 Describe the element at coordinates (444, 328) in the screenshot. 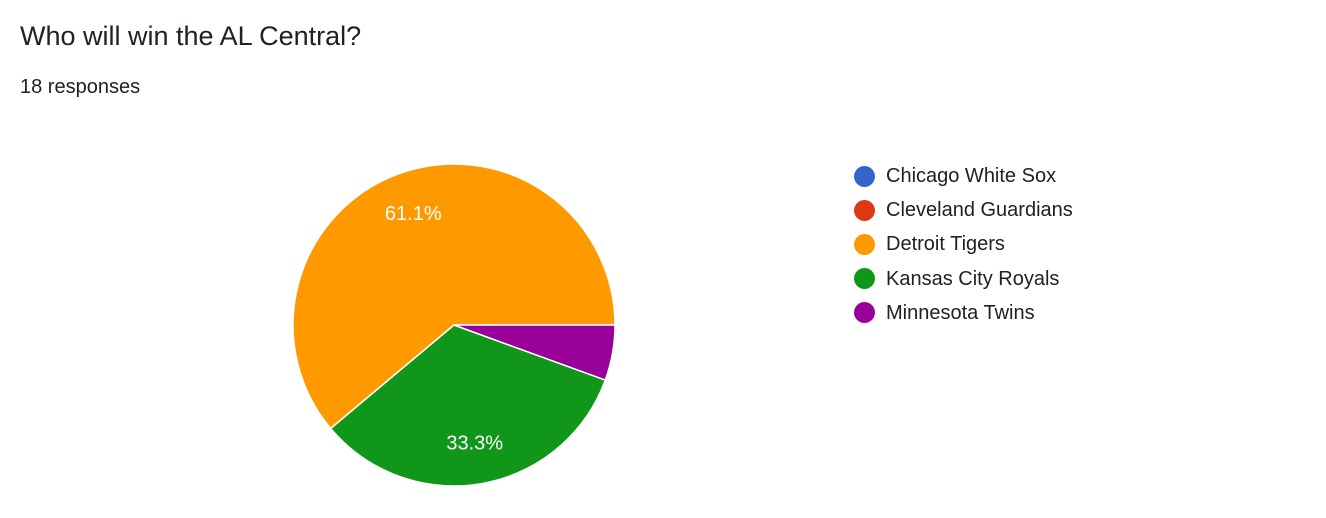

I see `pie-slice-labels: 61.1% 33.3%` at that location.